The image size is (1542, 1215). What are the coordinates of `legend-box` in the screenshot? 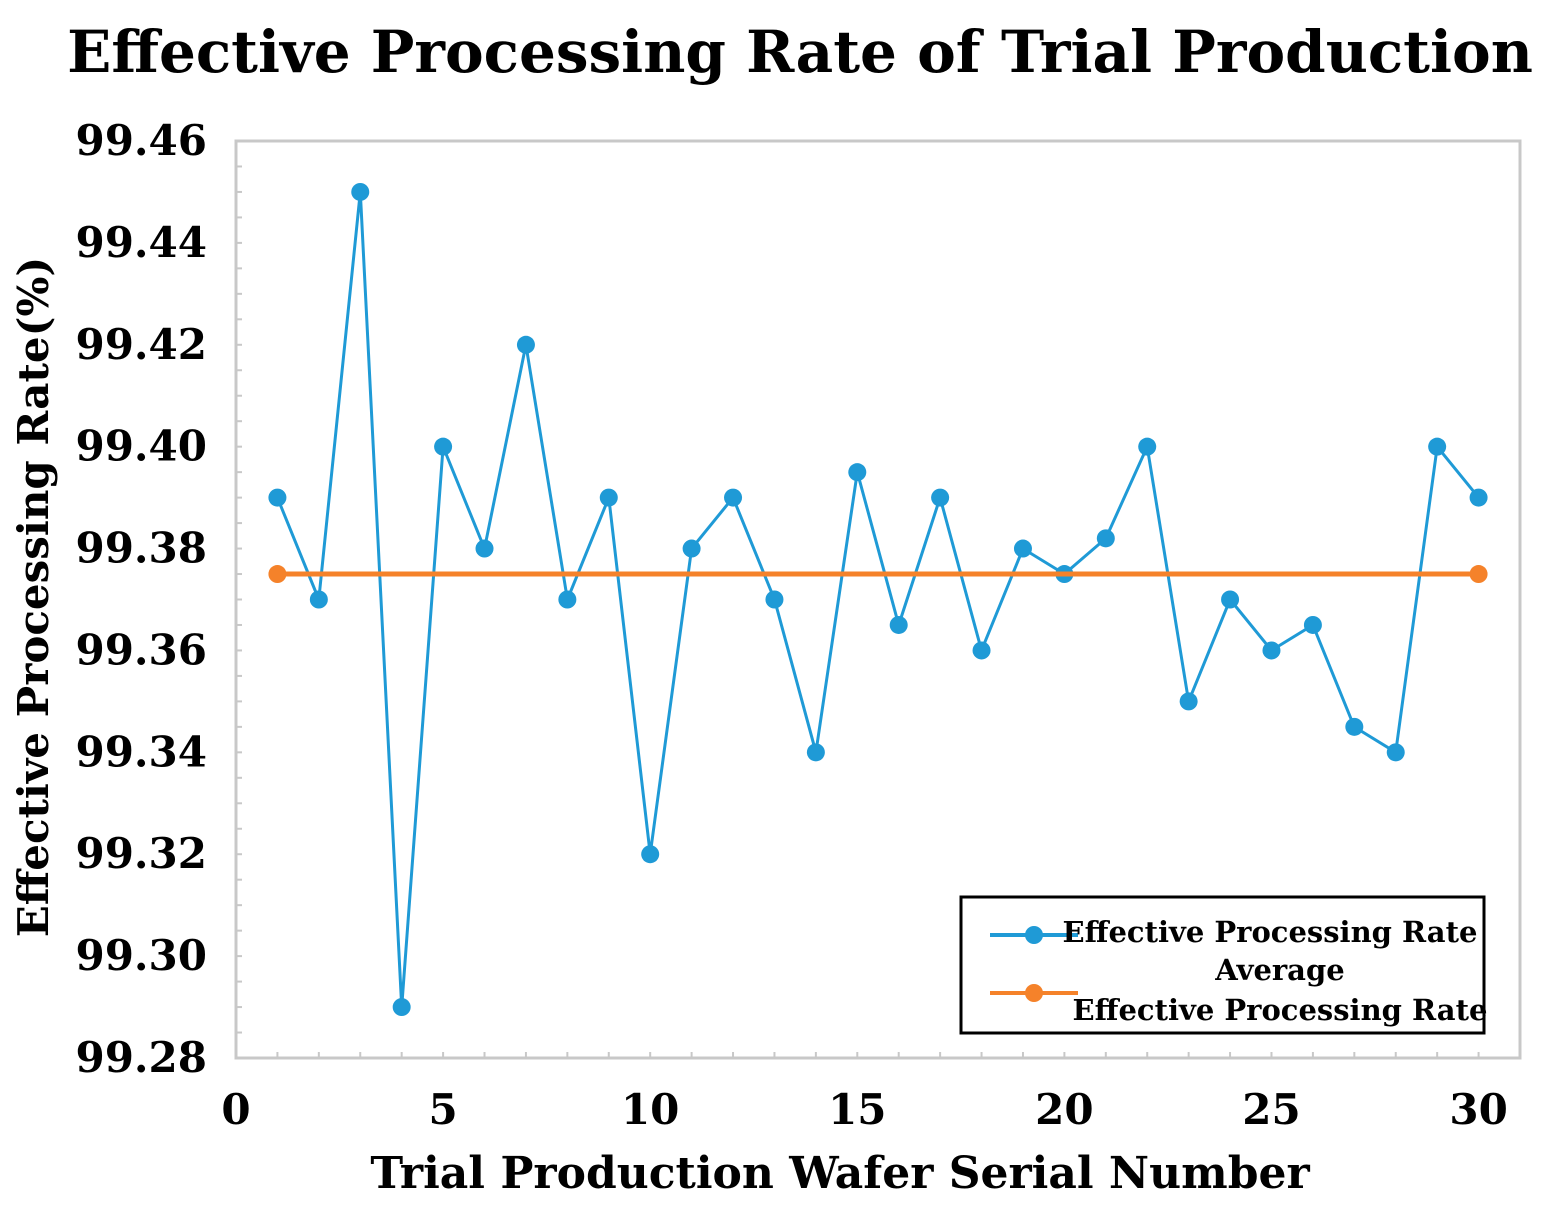 It's located at (1222, 965).